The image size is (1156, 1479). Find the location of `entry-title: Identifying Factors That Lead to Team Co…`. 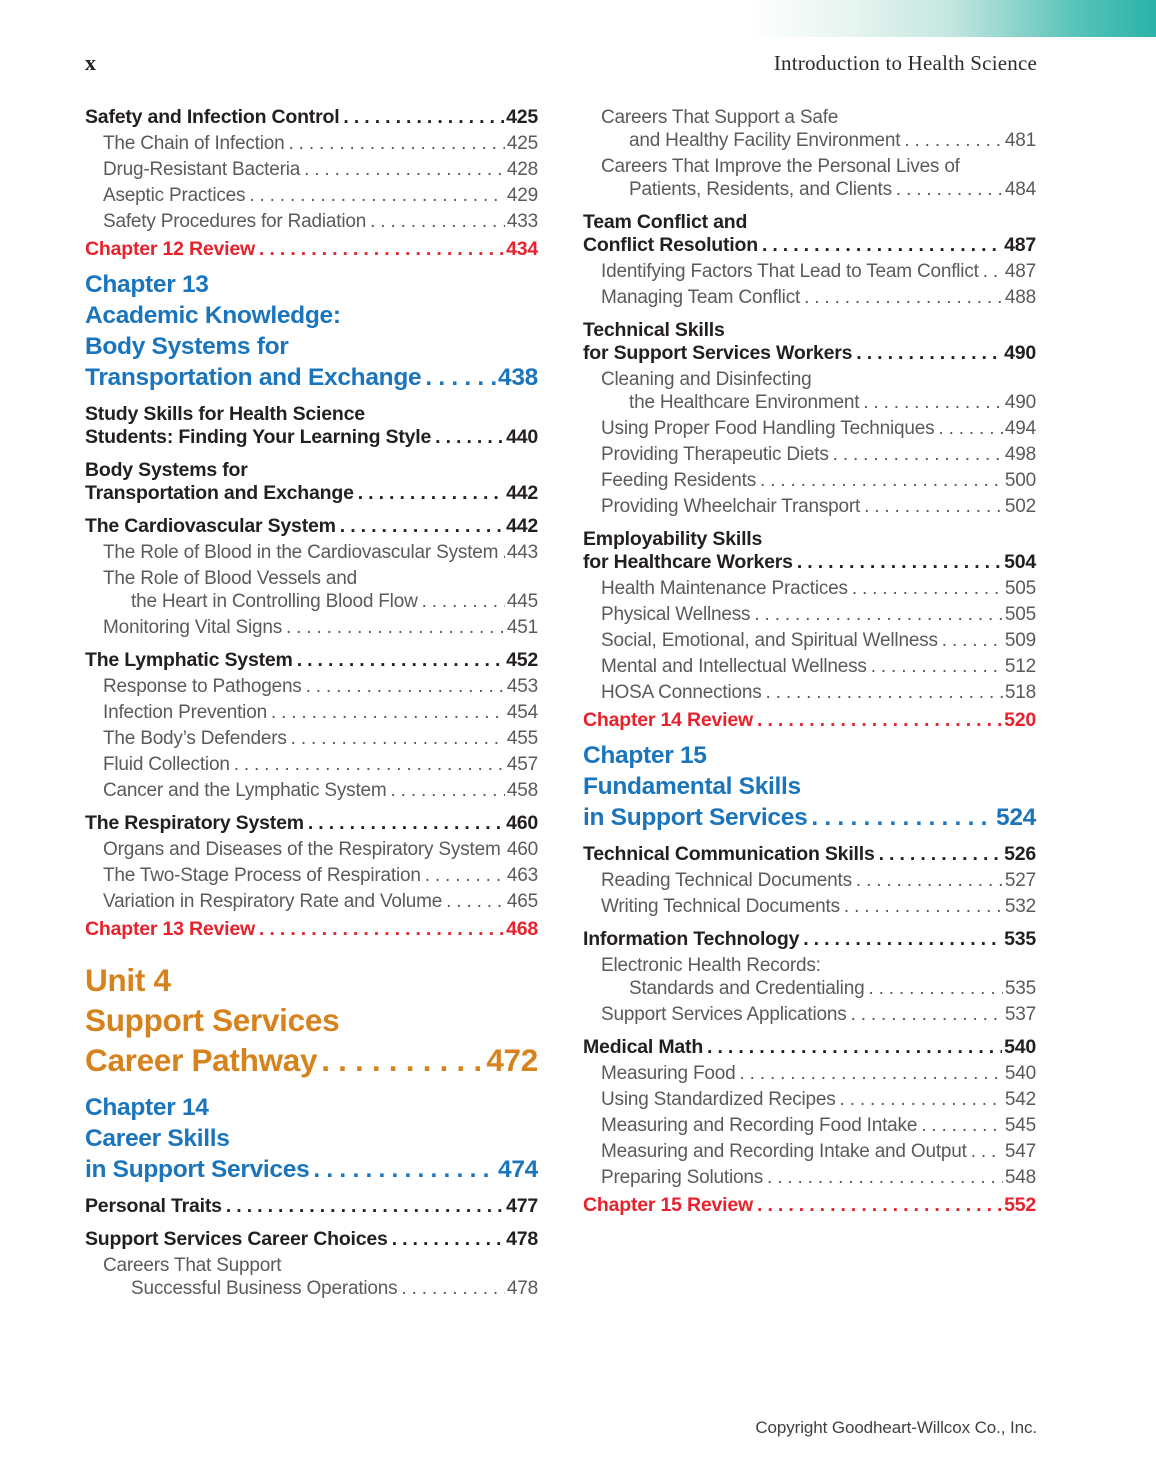

entry-title: Identifying Factors That Lead to Team Co… is located at coordinates (790, 271).